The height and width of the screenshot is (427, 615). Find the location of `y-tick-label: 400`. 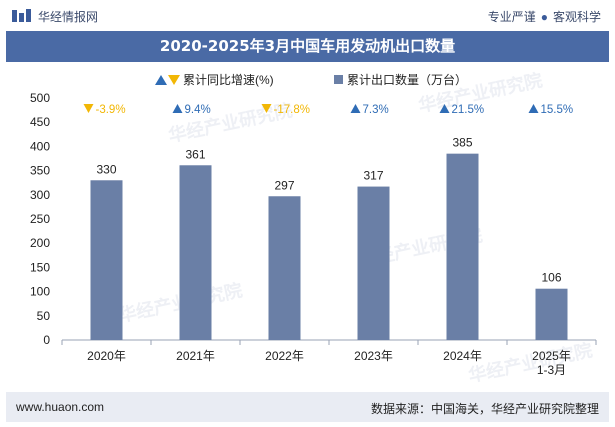

y-tick-label: 400 is located at coordinates (40, 146).